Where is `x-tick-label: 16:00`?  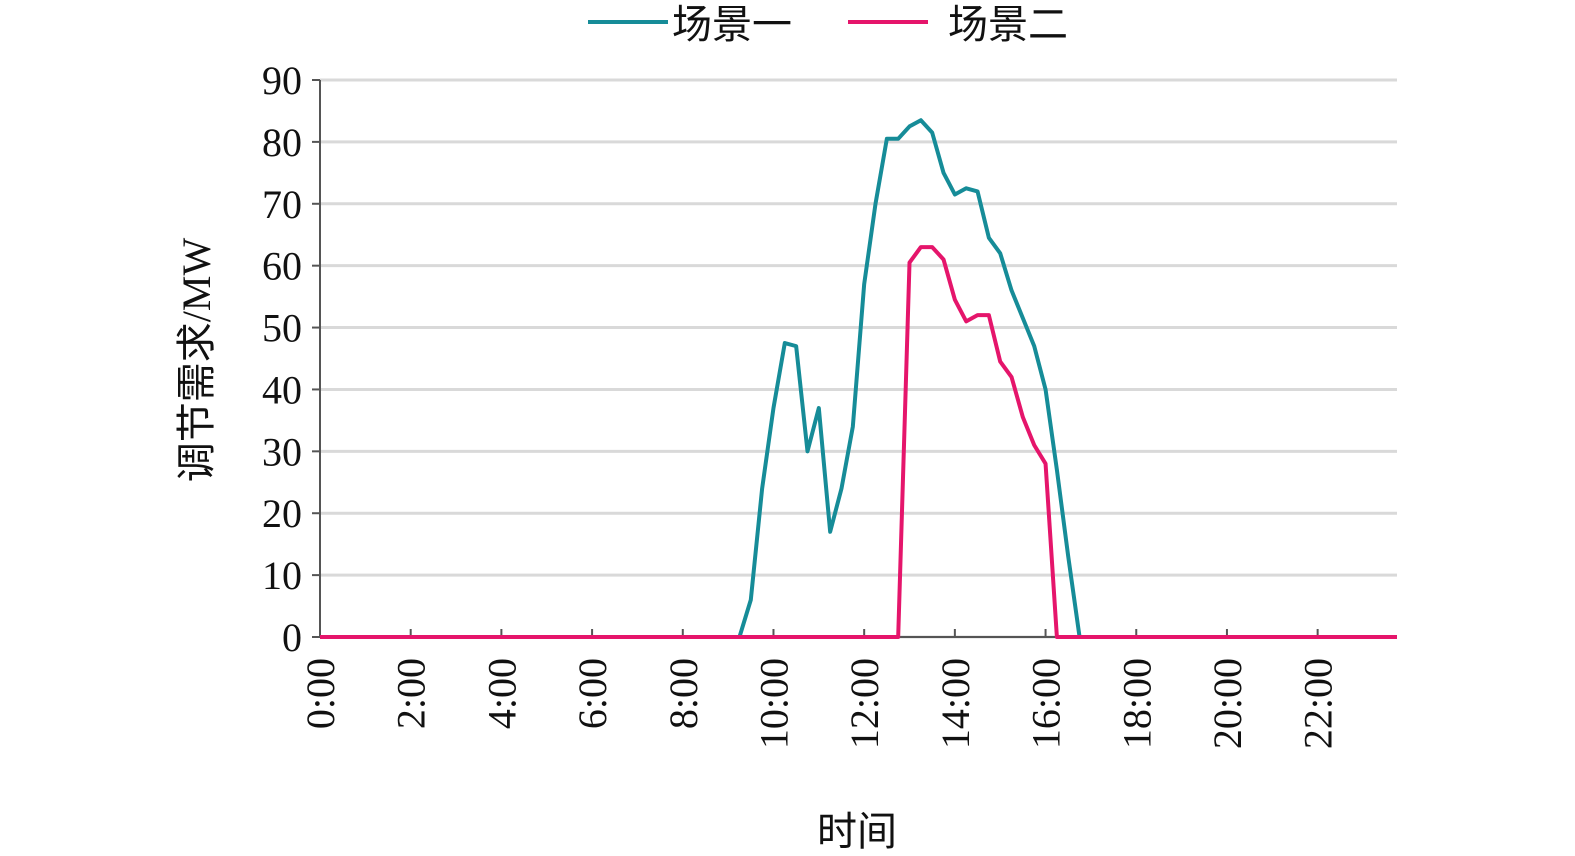 x-tick-label: 16:00 is located at coordinates (1046, 703).